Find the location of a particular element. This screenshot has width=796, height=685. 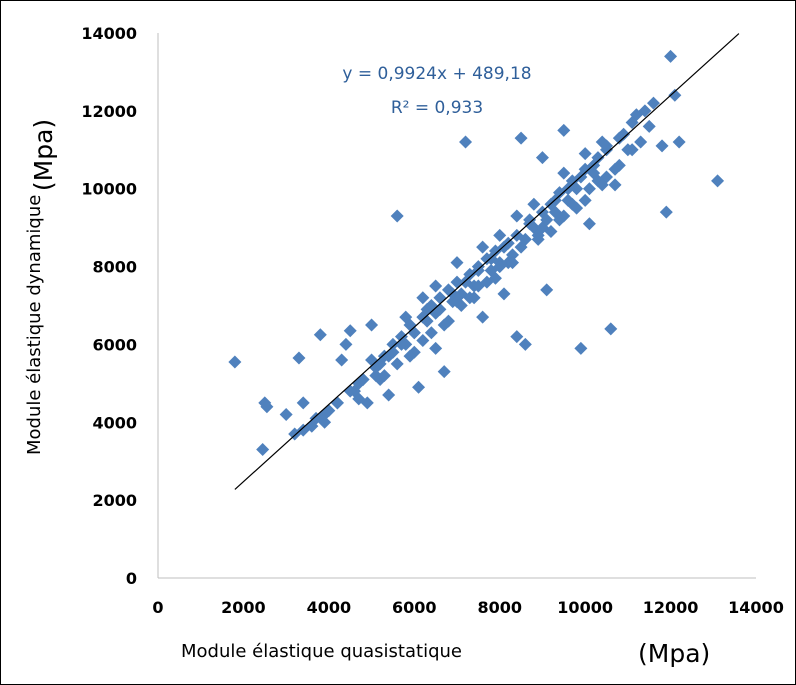

x-axis-title: Module élastique quasistatique is located at coordinates (321, 651).